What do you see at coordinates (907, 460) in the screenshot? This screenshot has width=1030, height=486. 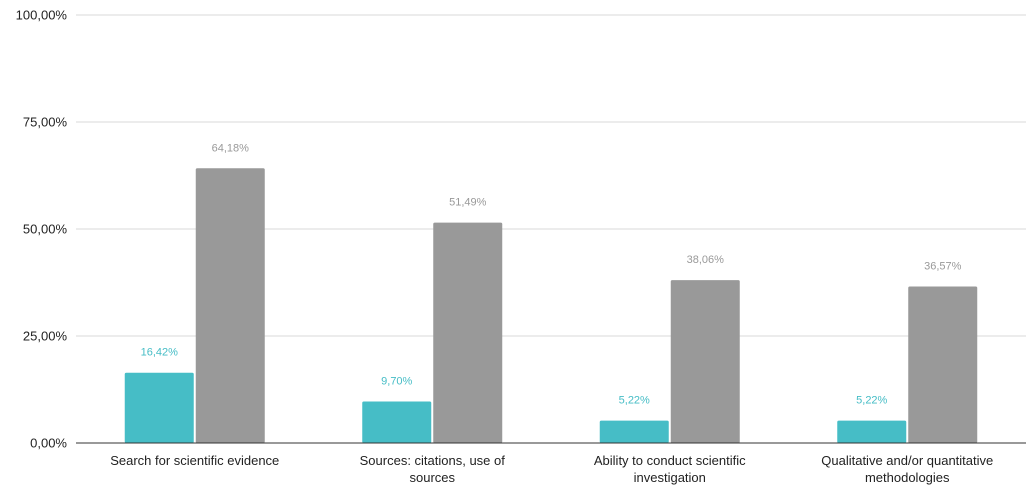 I see `x-tick-label: Qualitative and/or quantitative` at bounding box center [907, 460].